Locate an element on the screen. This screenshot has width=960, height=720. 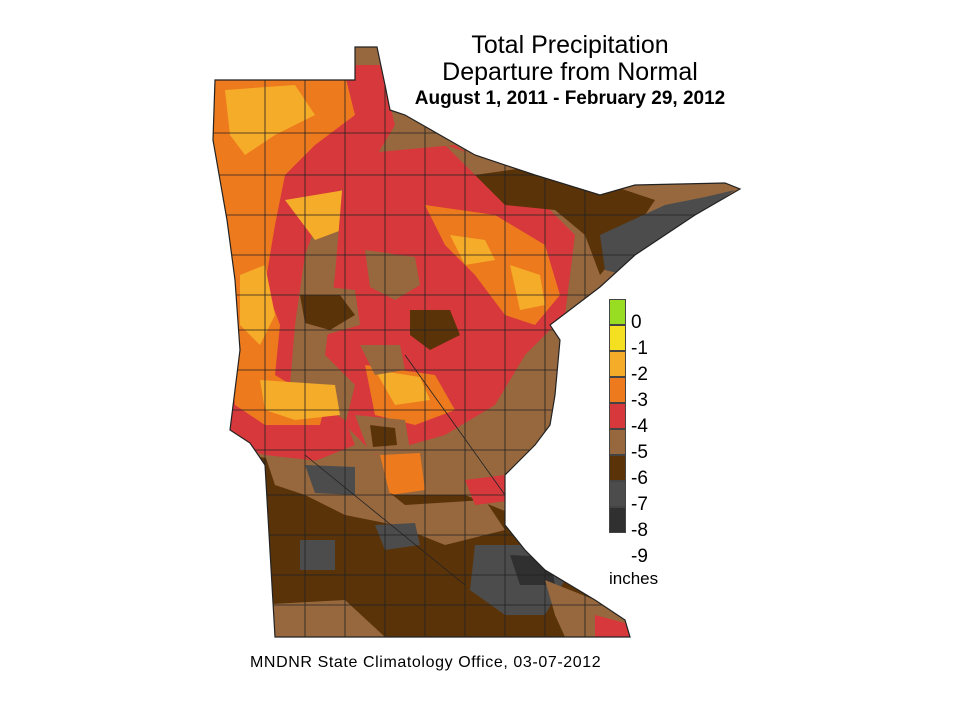
legend-label: -3 is located at coordinates (639, 400).